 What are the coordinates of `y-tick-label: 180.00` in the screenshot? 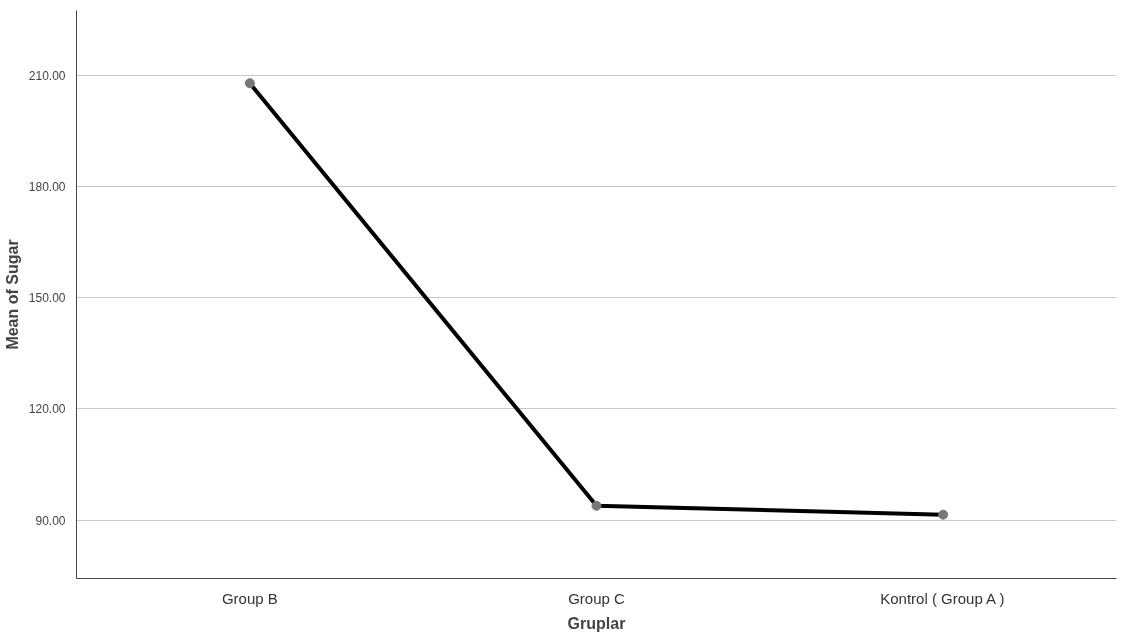 It's located at (47, 186).